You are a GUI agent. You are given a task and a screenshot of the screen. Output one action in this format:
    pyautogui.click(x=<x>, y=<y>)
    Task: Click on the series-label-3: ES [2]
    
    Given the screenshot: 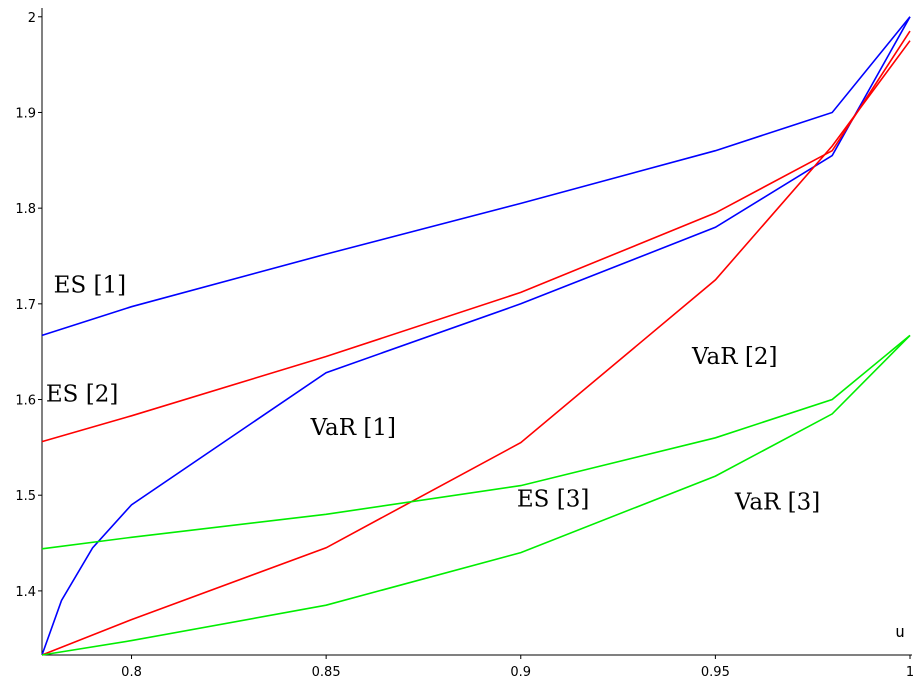 What is the action you would take?
    pyautogui.click(x=82, y=394)
    